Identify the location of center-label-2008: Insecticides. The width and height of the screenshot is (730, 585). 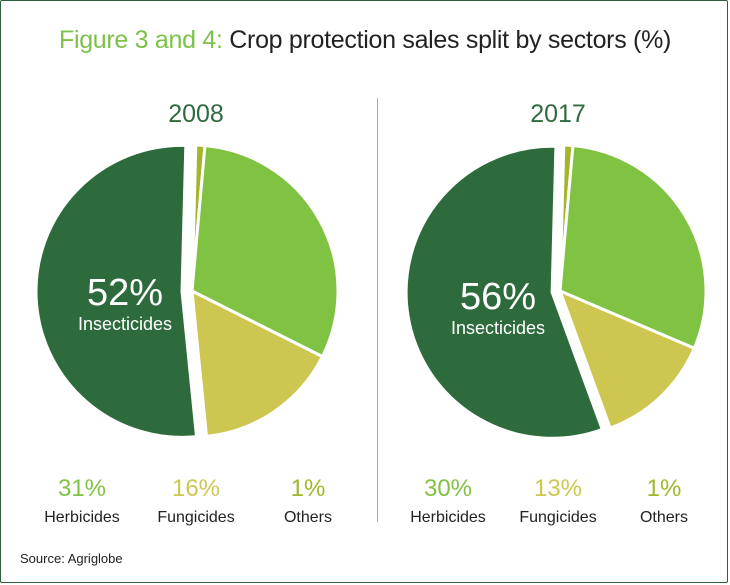
(125, 324).